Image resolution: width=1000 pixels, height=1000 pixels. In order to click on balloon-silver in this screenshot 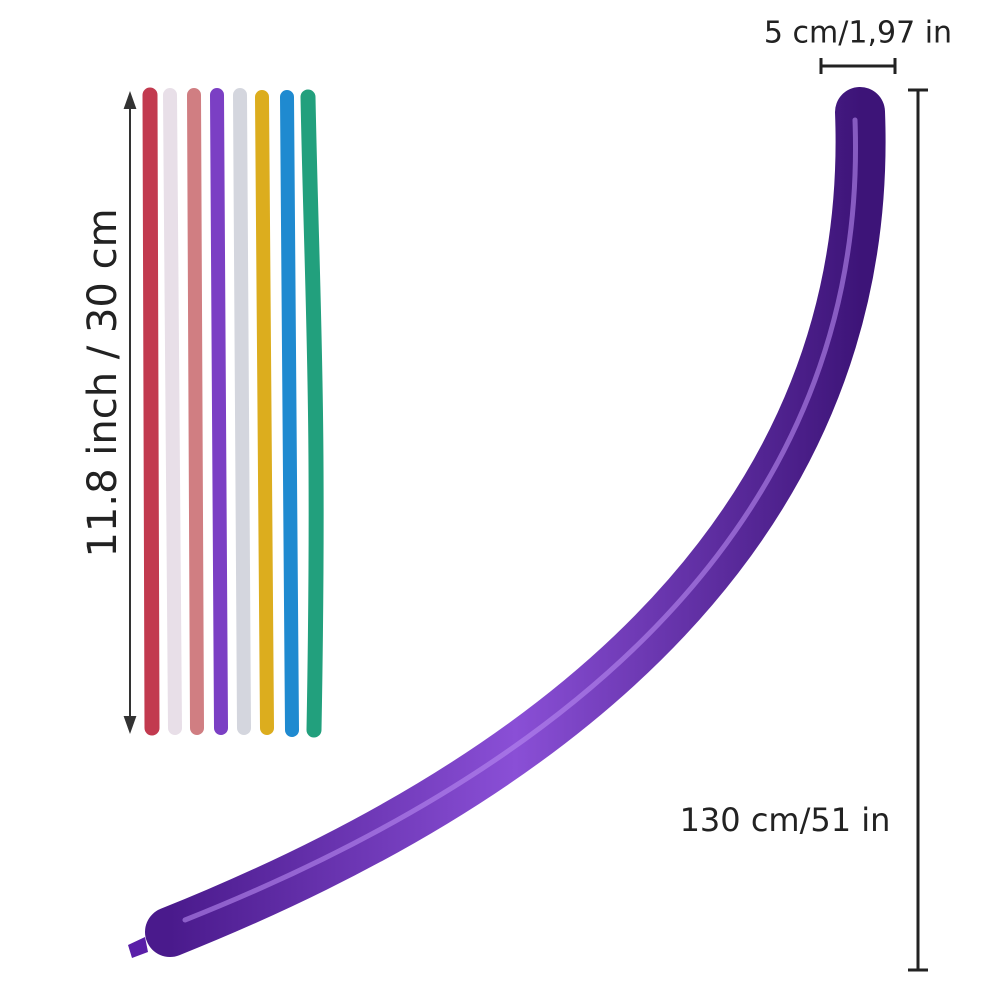, I will do `click(242, 411)`.